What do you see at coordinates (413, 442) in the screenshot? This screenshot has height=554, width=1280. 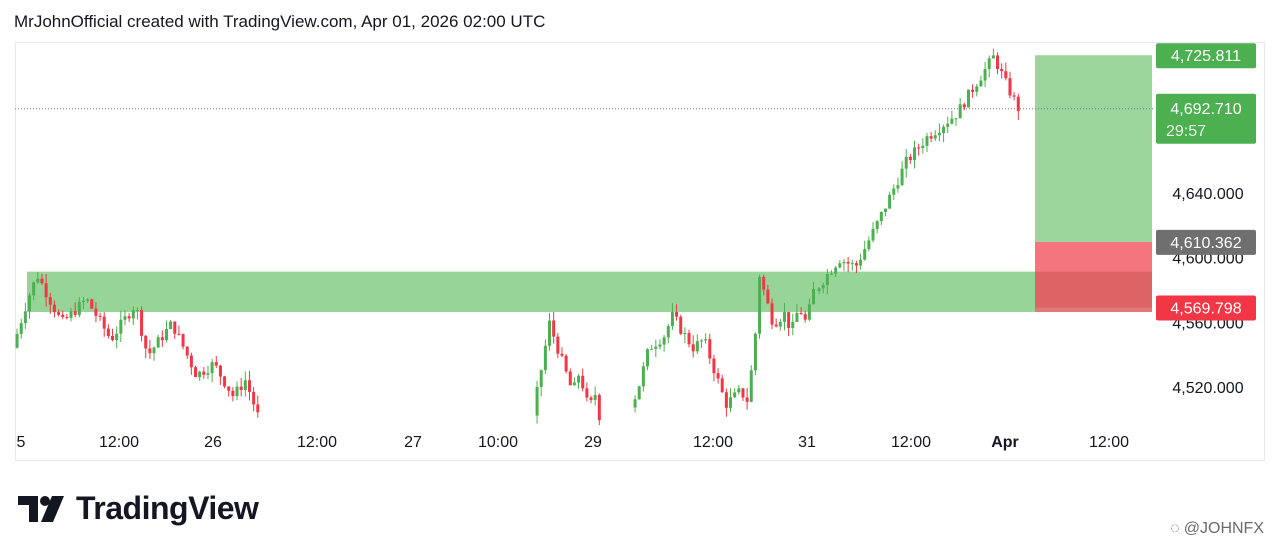 I see `x-tick-label: 27` at bounding box center [413, 442].